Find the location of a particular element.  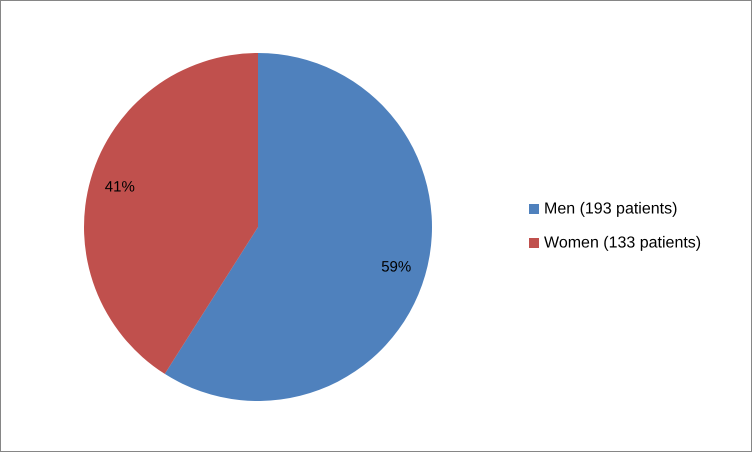

legend-label: Men (193 patients) is located at coordinates (611, 209).